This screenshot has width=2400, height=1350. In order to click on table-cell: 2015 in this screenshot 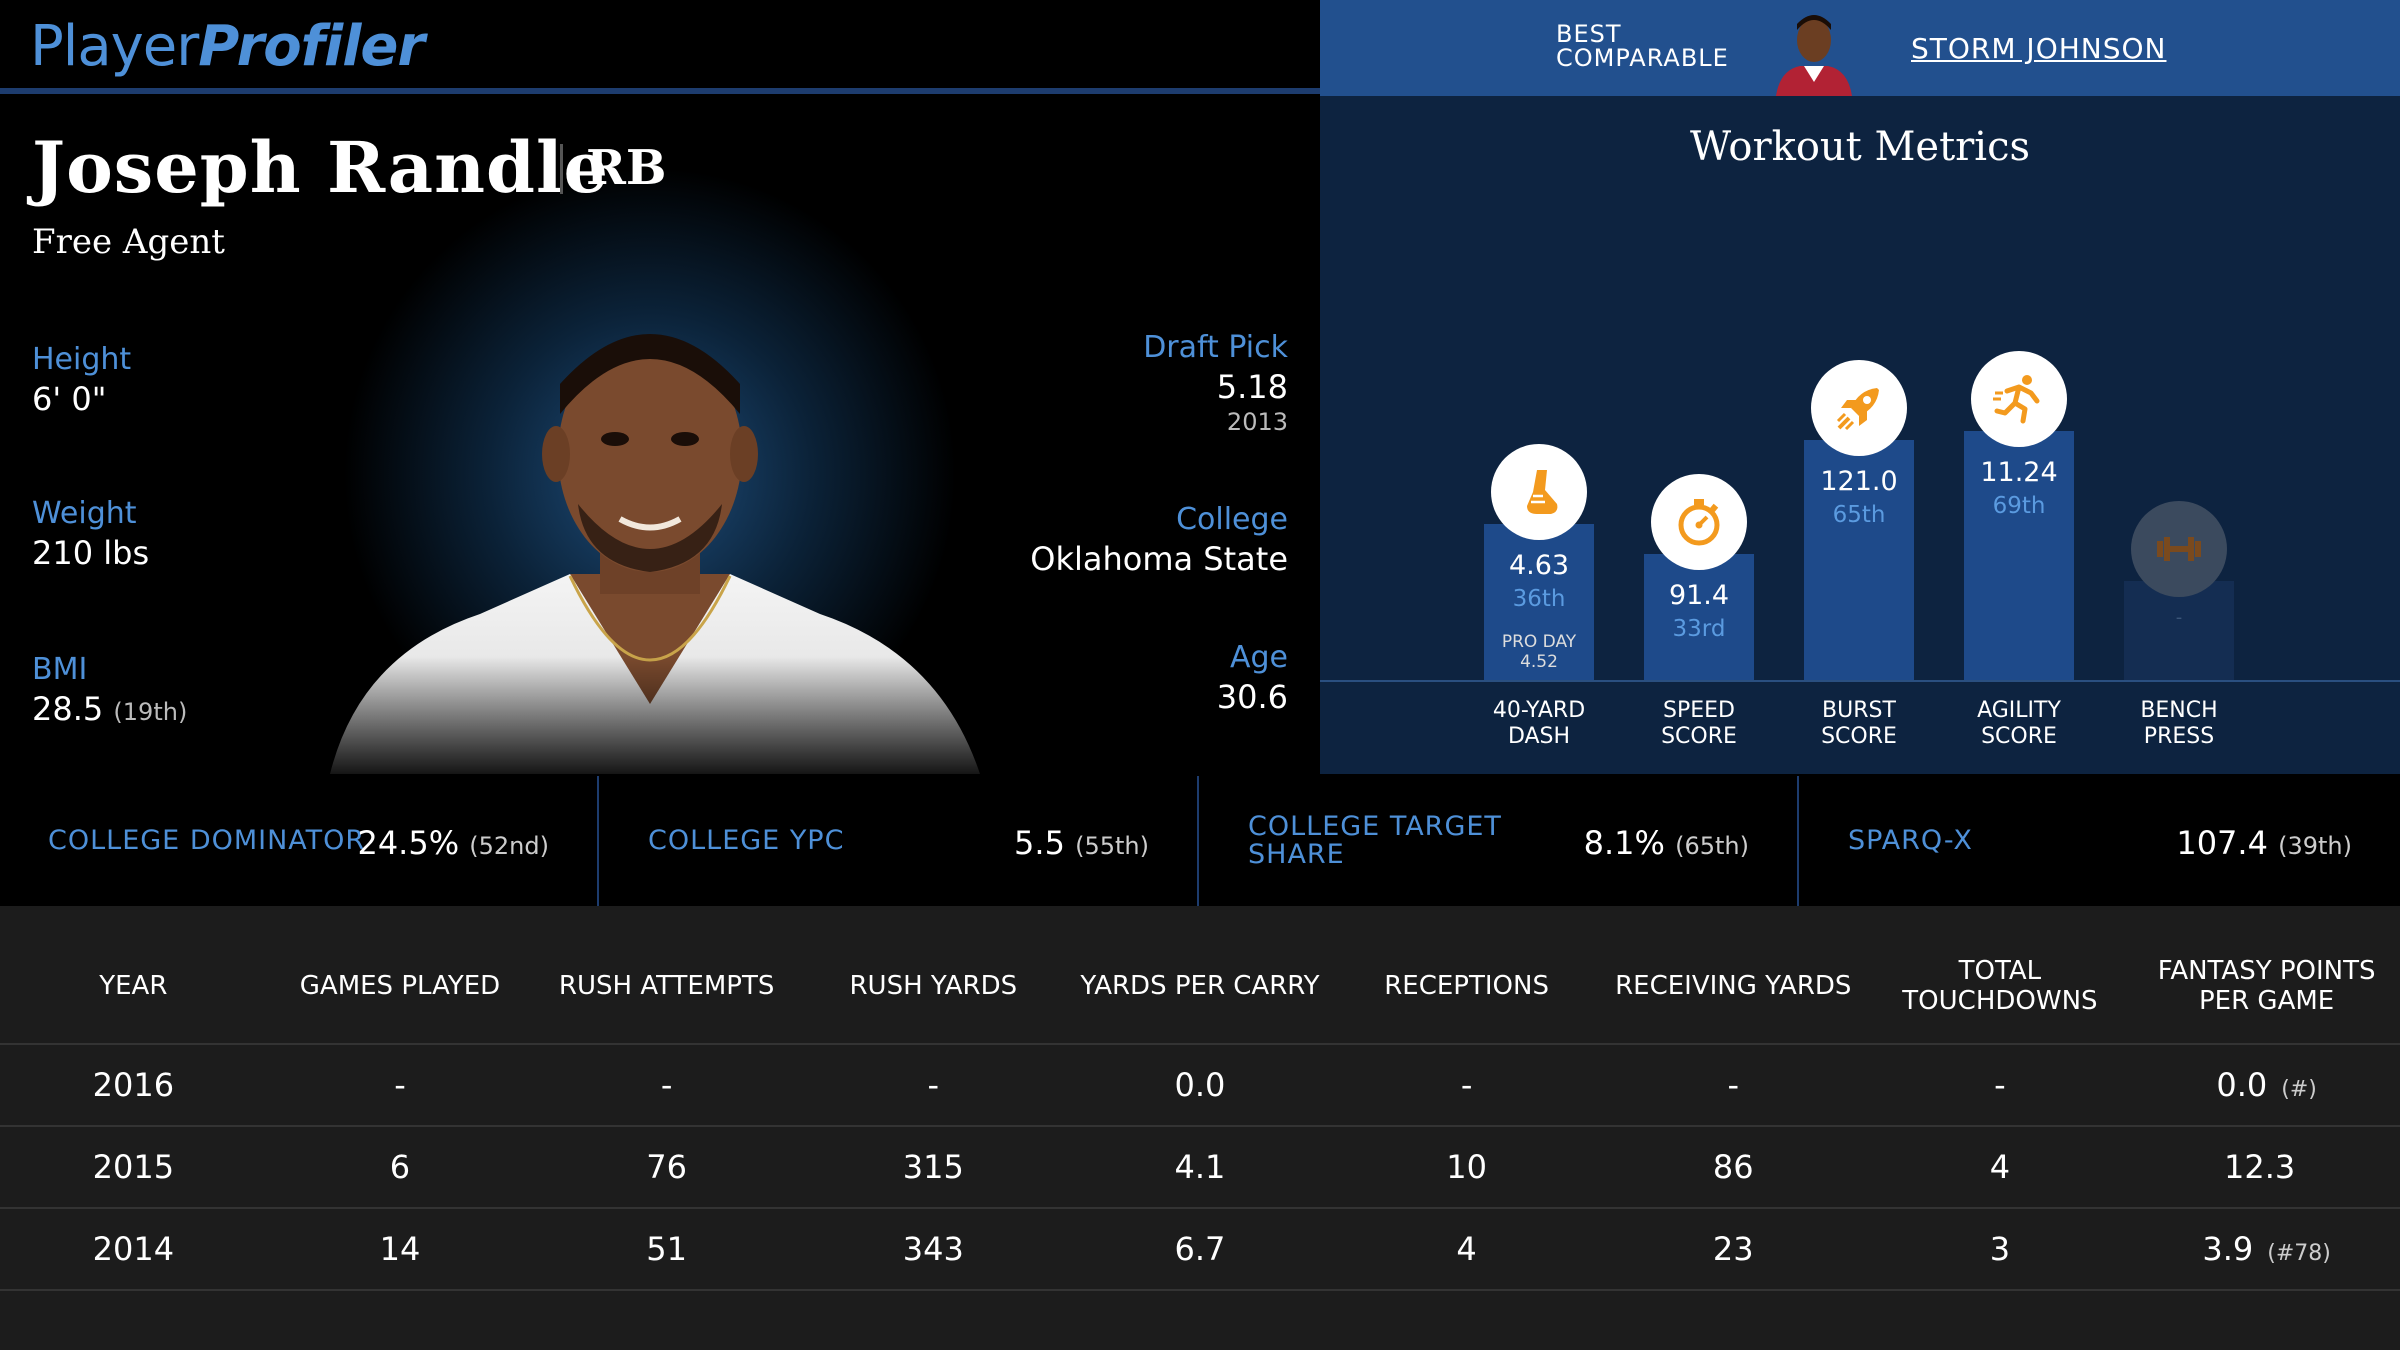, I will do `click(133, 1167)`.